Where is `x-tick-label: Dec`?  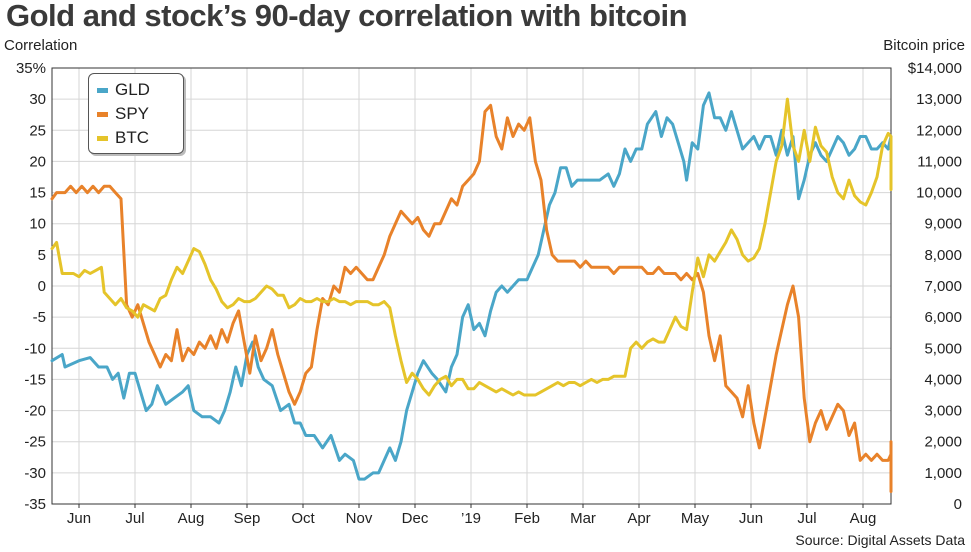
x-tick-label: Dec is located at coordinates (415, 518).